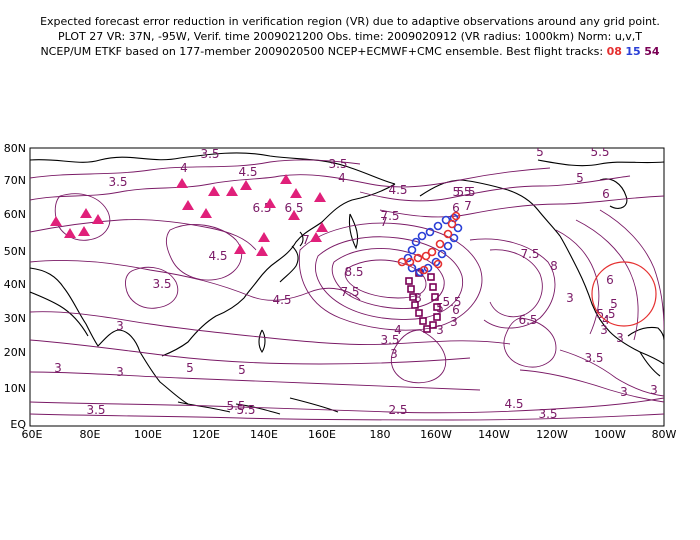 Image resolution: width=700 pixels, height=540 pixels. Describe the element at coordinates (109, 336) in the screenshot. I see `coast-south-asia` at that location.